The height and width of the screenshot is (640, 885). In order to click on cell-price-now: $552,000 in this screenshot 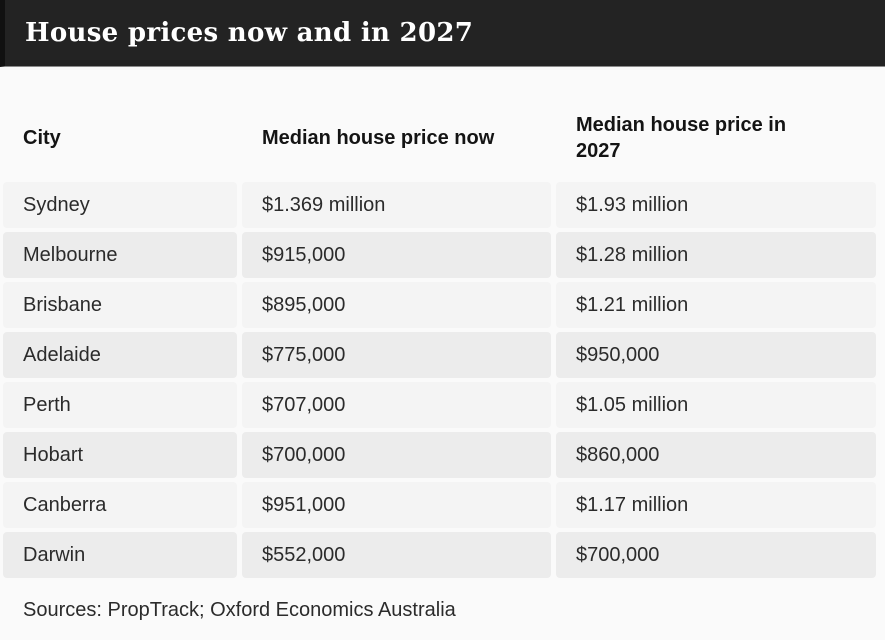, I will do `click(396, 555)`.